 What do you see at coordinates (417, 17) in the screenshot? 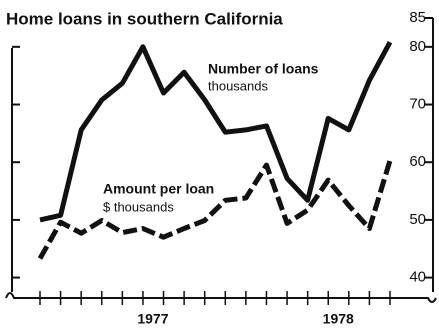
I see `y-tick-label: 85` at bounding box center [417, 17].